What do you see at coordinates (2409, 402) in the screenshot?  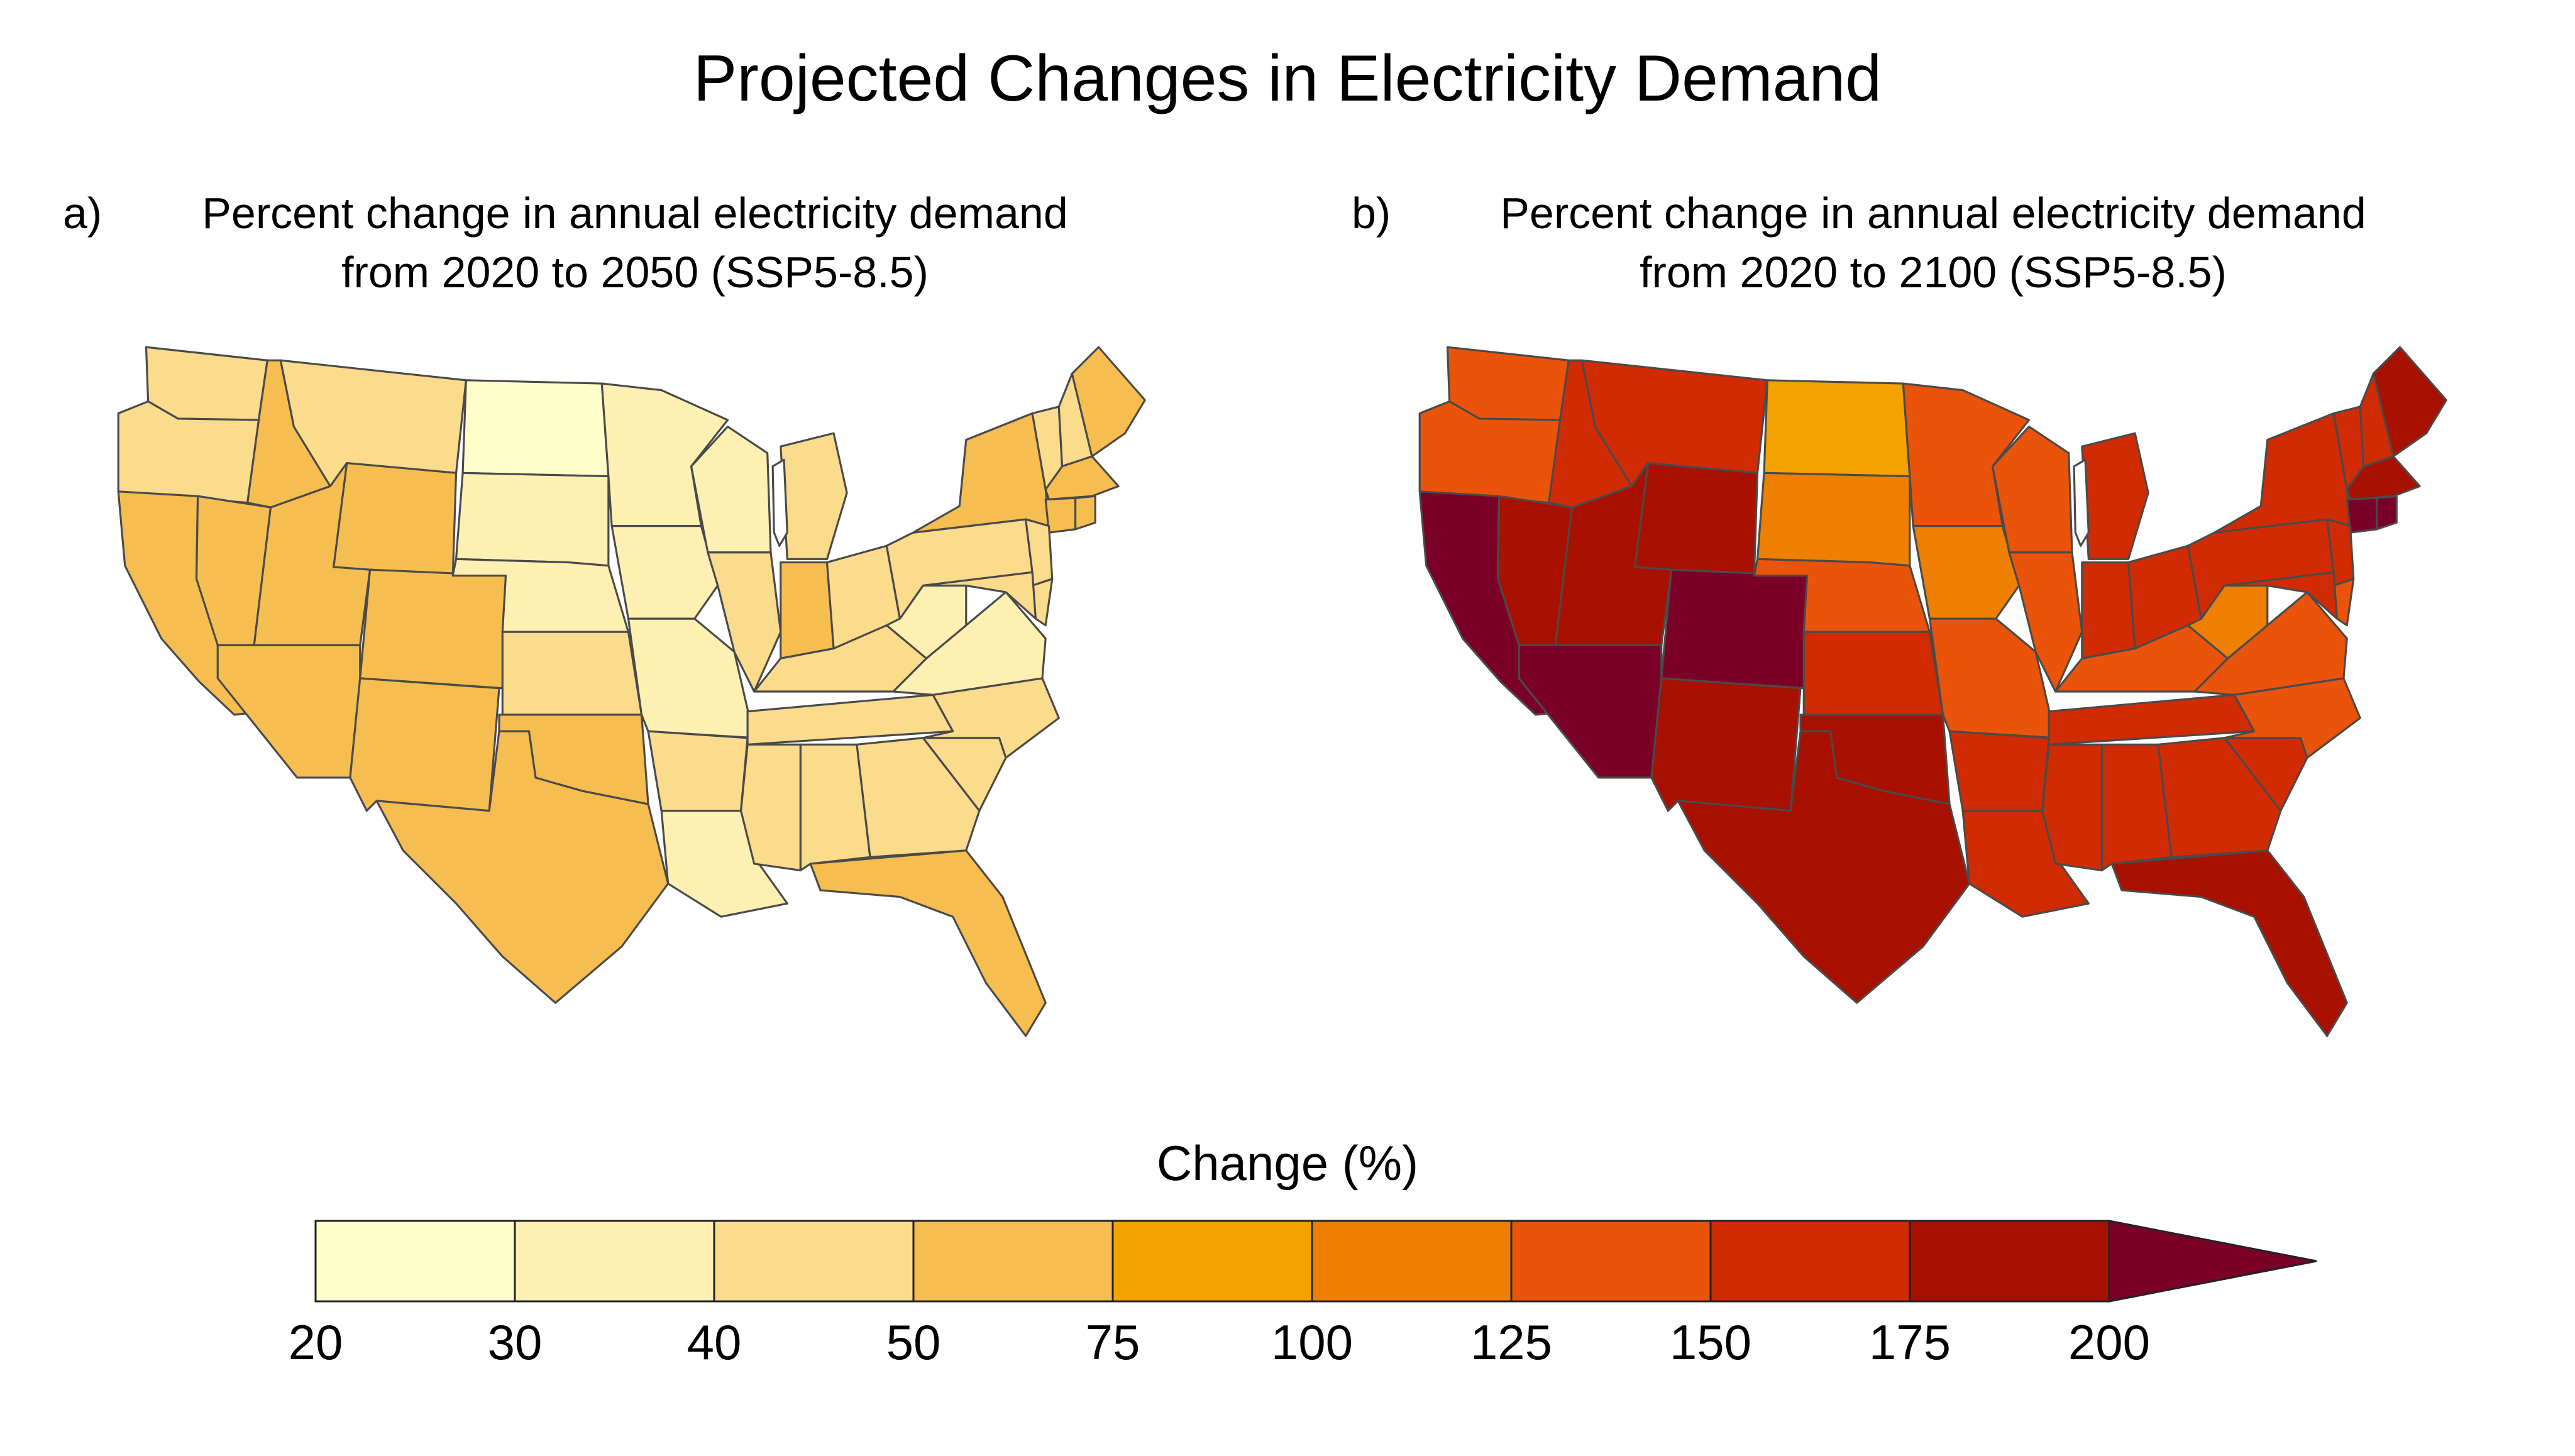 I see `state-me-b` at bounding box center [2409, 402].